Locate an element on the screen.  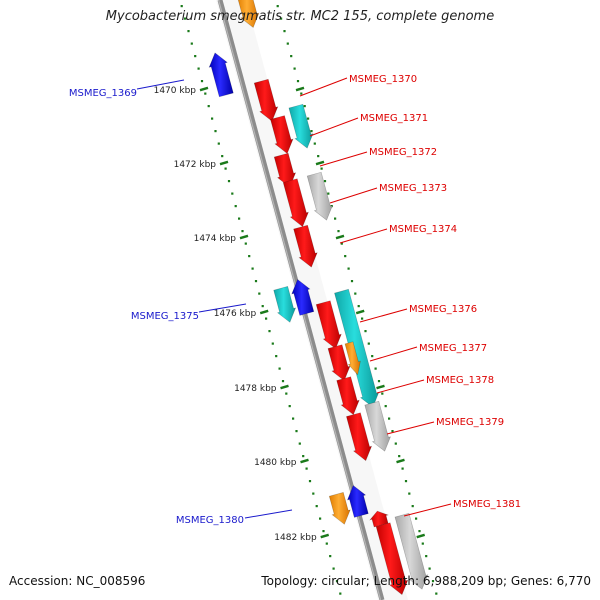
tick-label: 1480 kbp is located at coordinates (275, 463).